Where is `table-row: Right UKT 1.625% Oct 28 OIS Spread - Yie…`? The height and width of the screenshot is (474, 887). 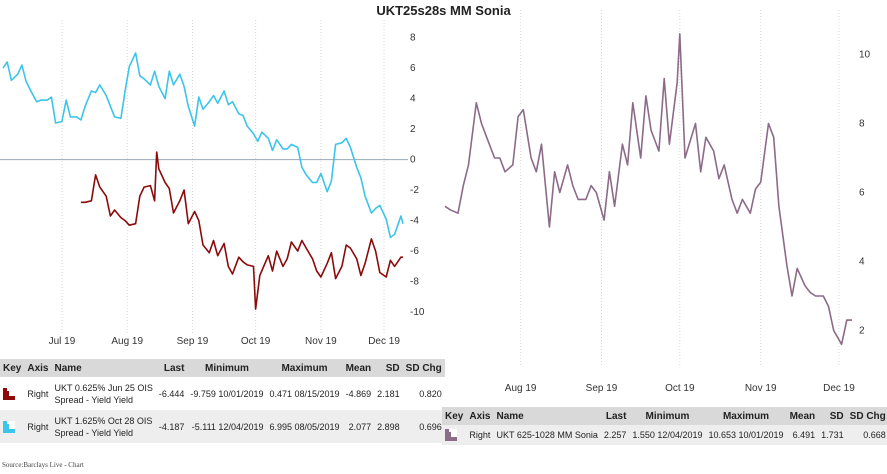 table-row: Right UKT 1.625% Oct 28 OIS Spread - Yie… is located at coordinates (222, 426).